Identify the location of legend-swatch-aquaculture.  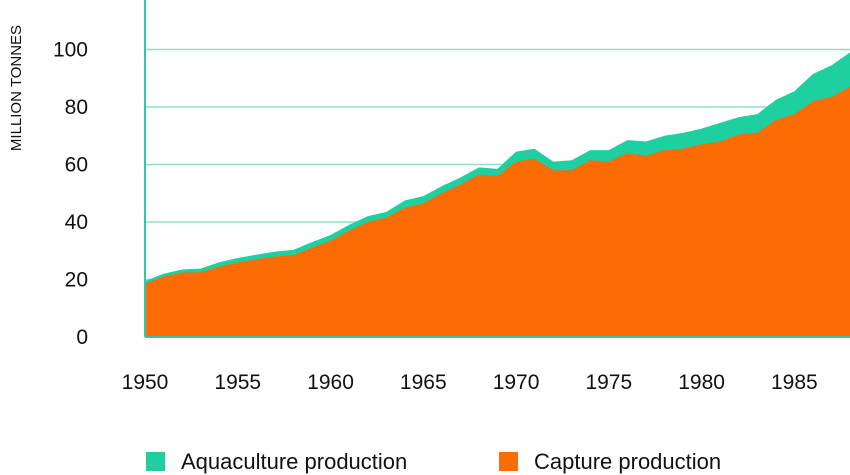
(155, 461).